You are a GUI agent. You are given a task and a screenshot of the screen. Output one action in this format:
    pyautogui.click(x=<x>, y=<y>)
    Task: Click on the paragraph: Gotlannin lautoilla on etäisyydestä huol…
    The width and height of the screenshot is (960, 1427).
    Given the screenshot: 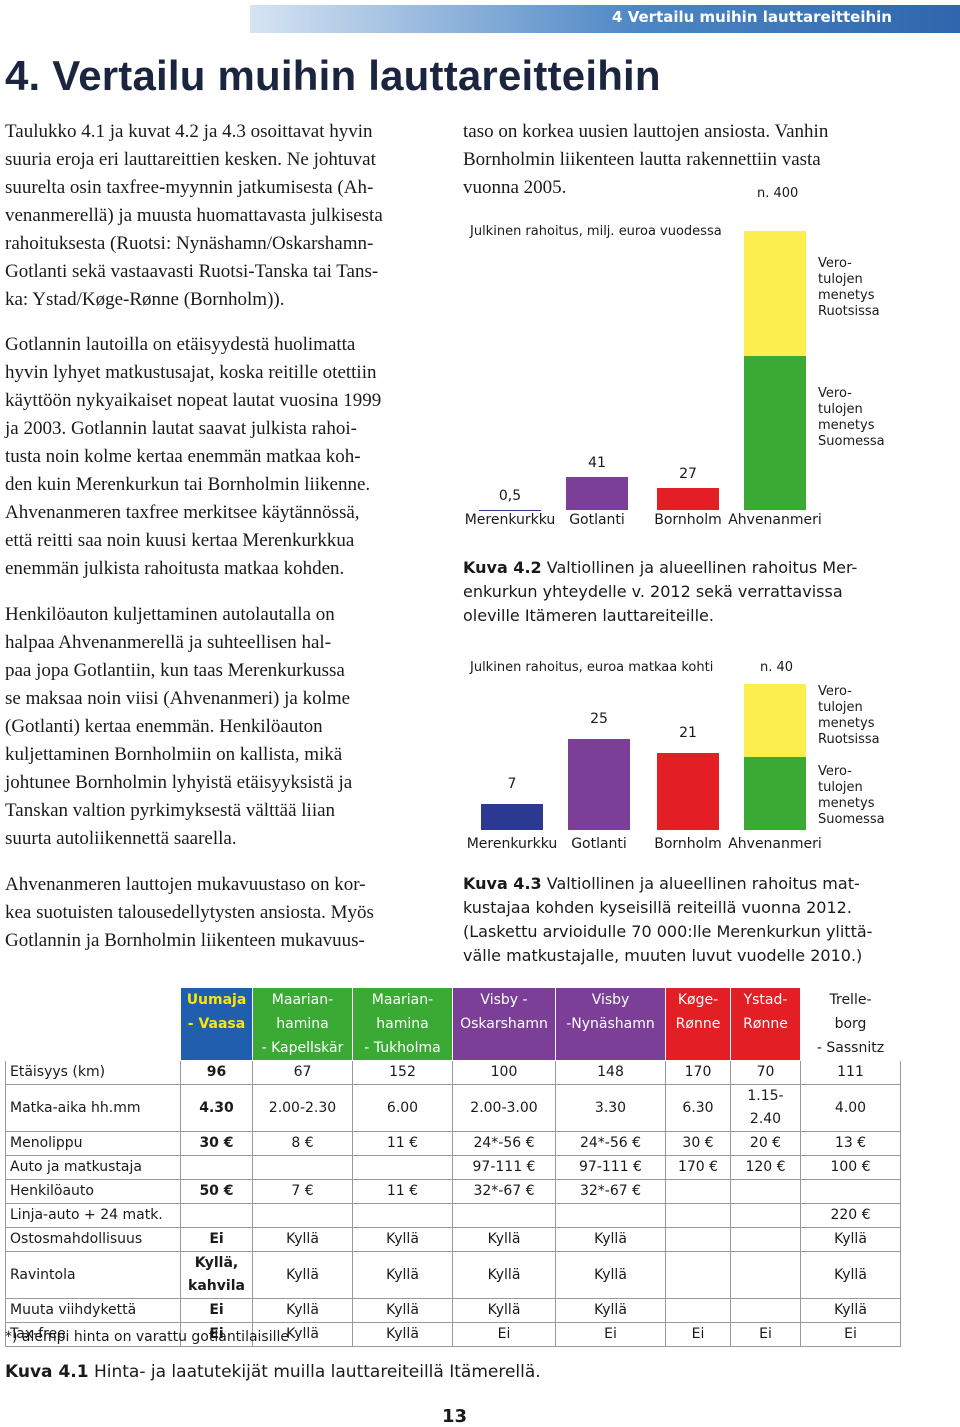 What is the action you would take?
    pyautogui.click(x=193, y=456)
    